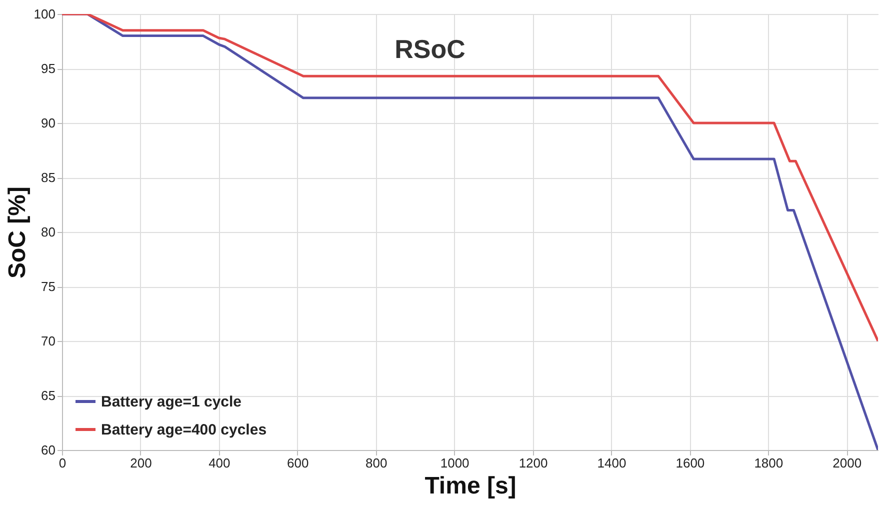 This screenshot has width=887, height=519. I want to click on x-tick-label: 1600, so click(690, 463).